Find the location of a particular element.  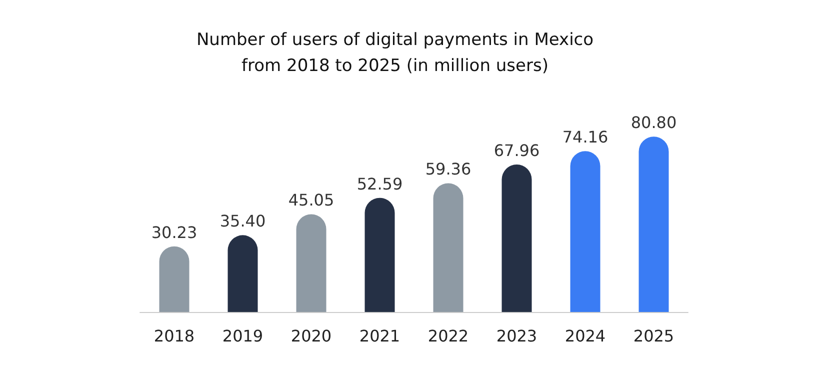

x-tick-label: 2021 is located at coordinates (379, 336).